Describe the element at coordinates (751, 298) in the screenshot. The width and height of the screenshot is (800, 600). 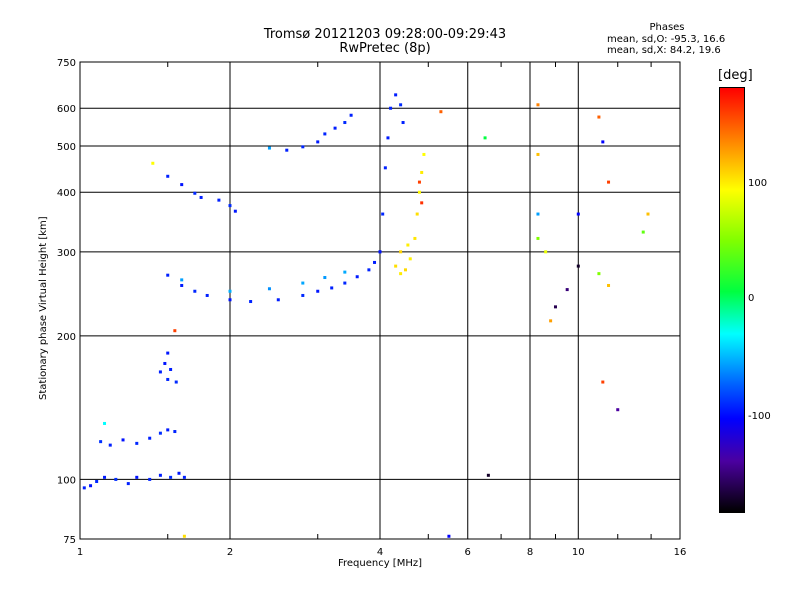
I see `colorbar-tick-0: 0` at that location.